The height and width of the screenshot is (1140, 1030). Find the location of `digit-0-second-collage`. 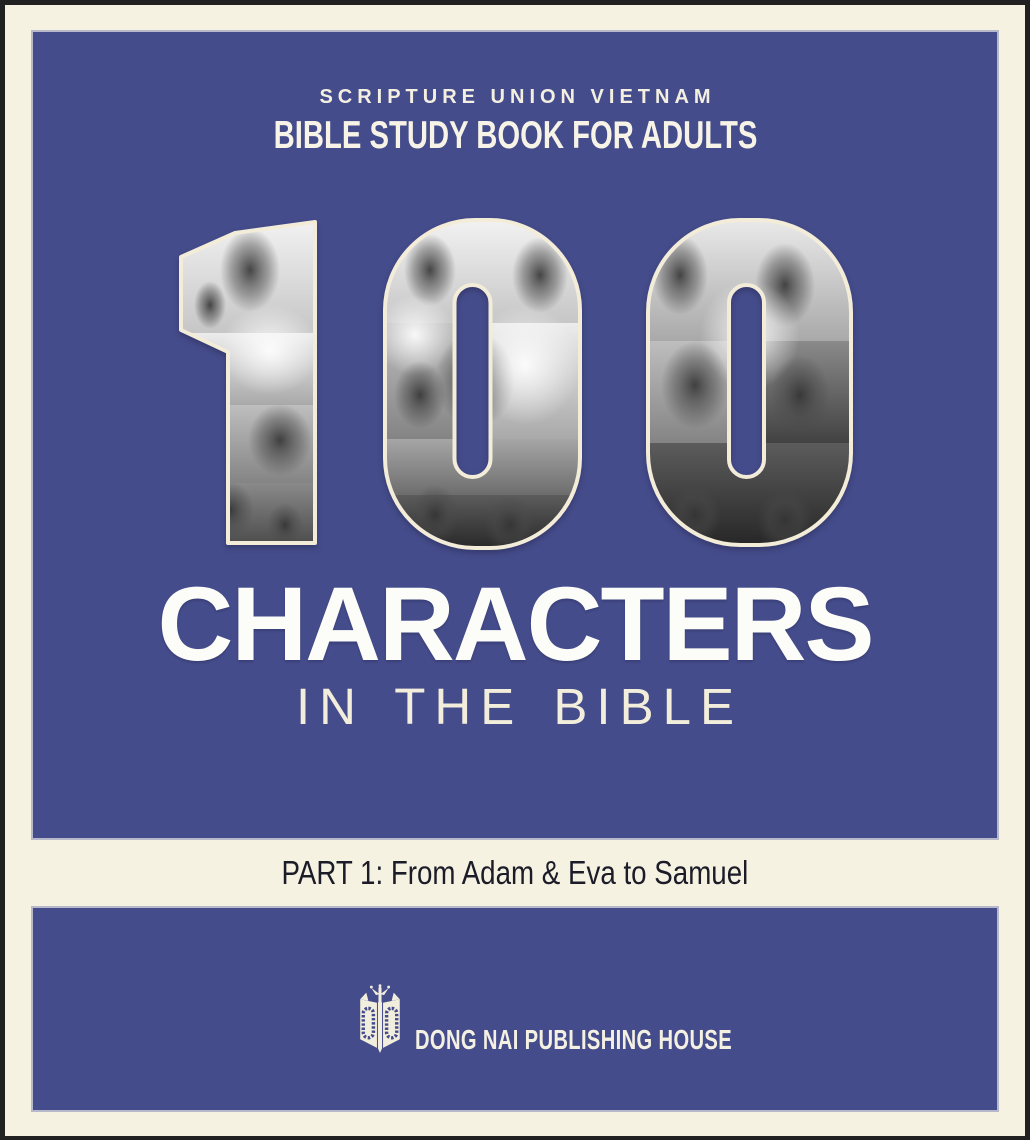

digit-0-second-collage is located at coordinates (749, 382).